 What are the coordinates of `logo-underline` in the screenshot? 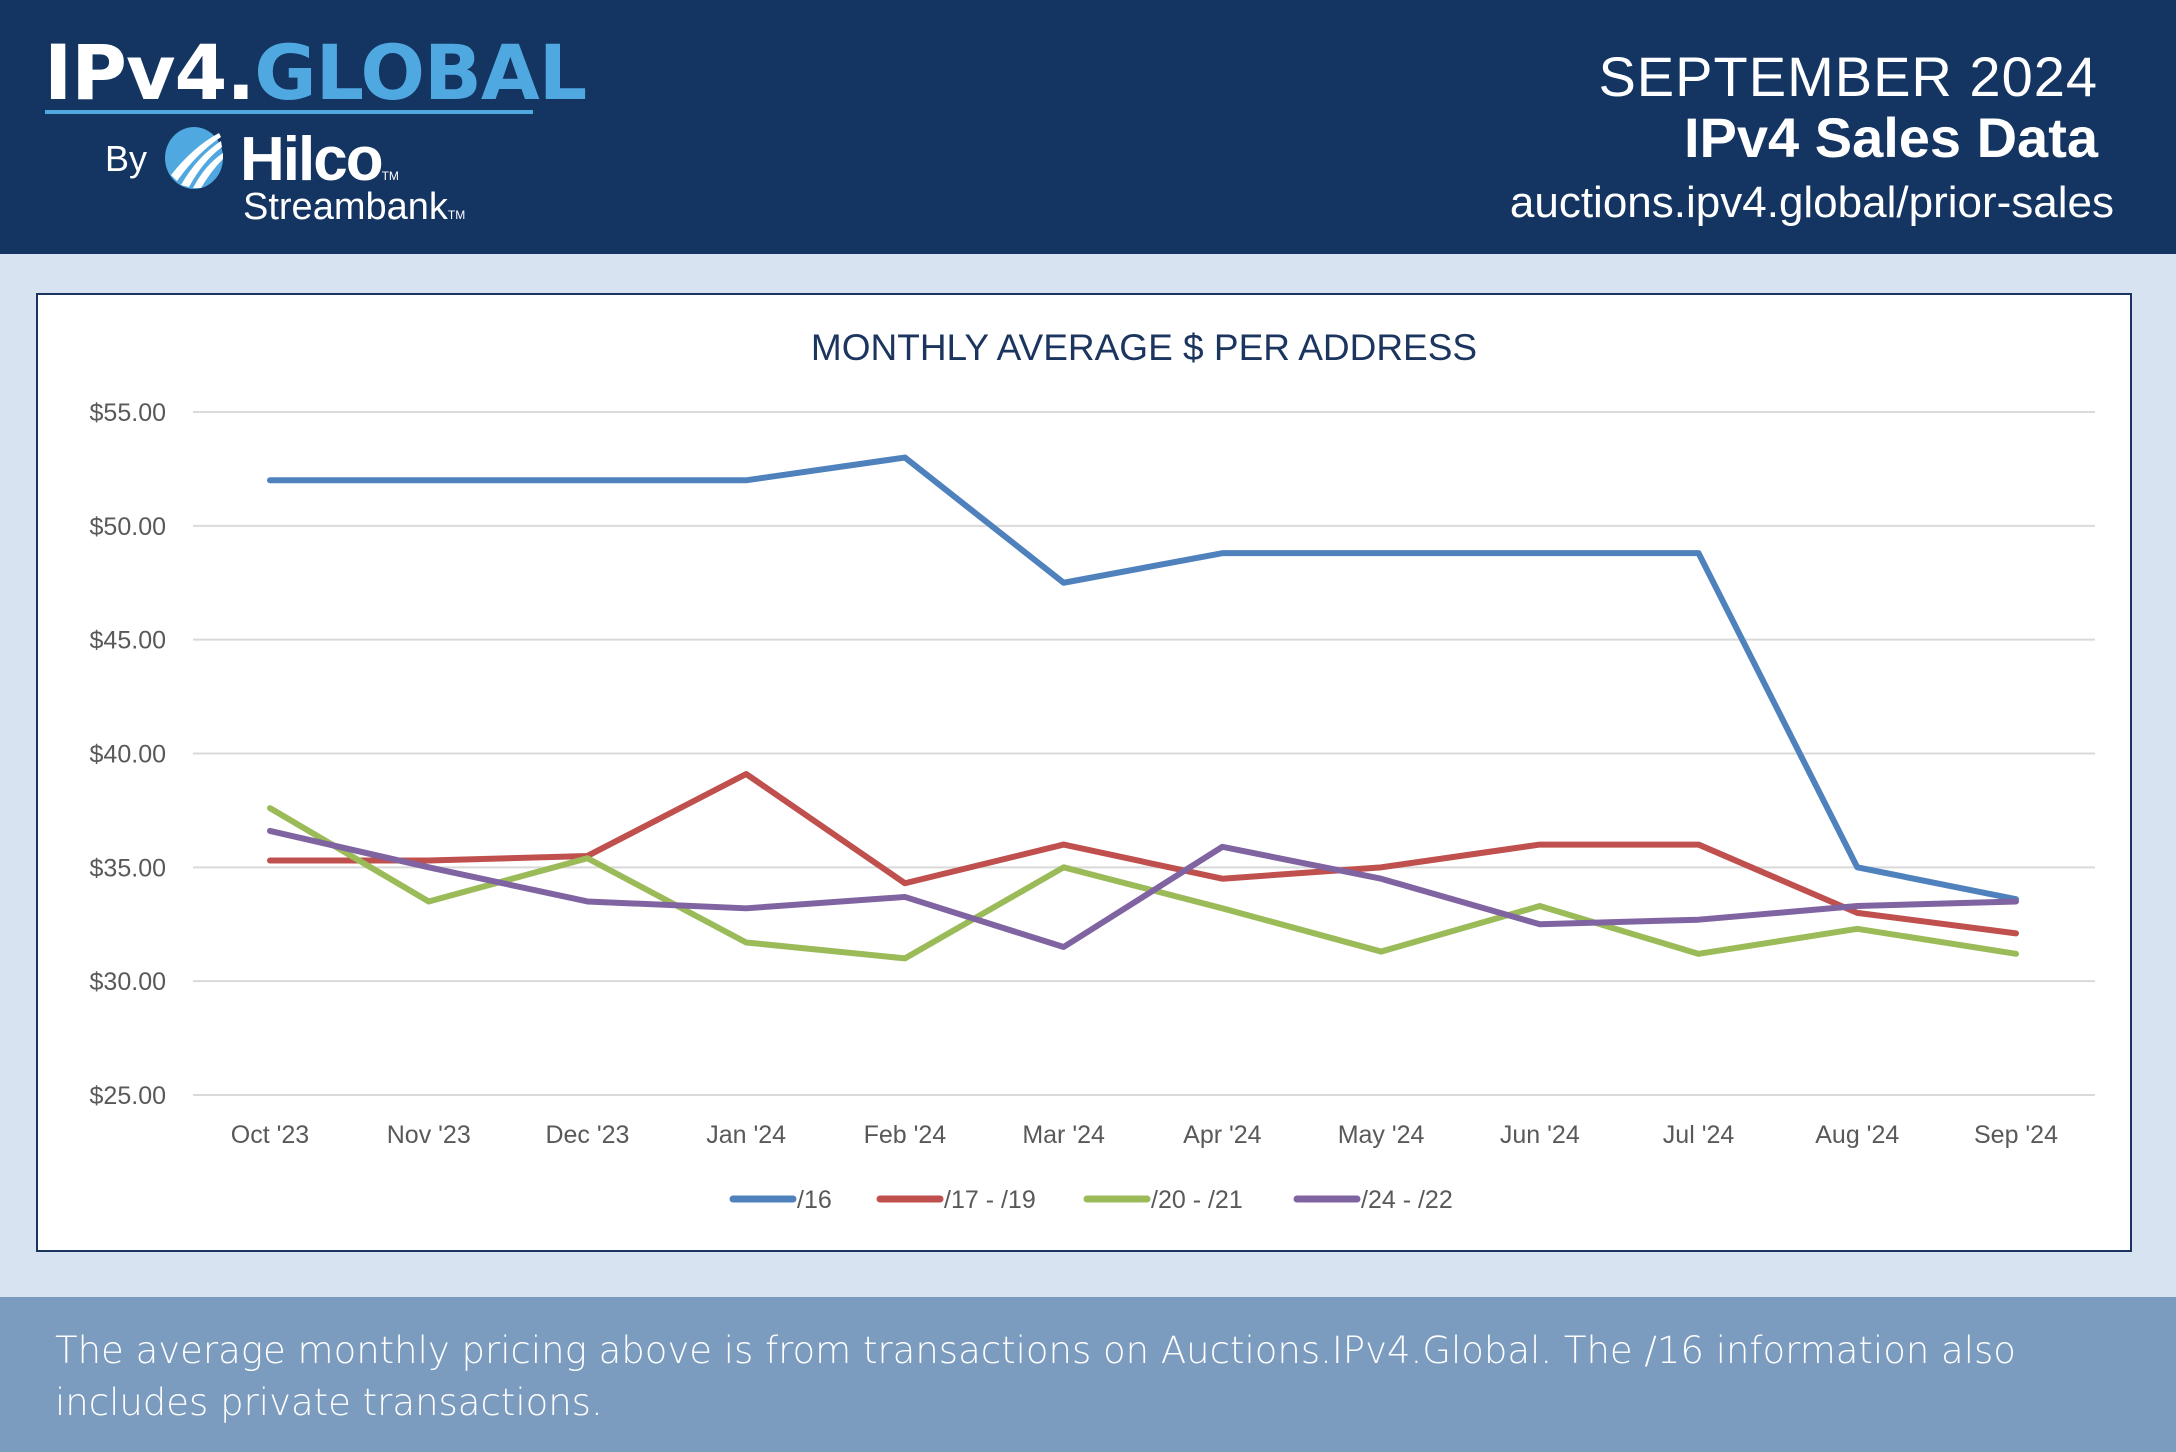 It's located at (289, 112).